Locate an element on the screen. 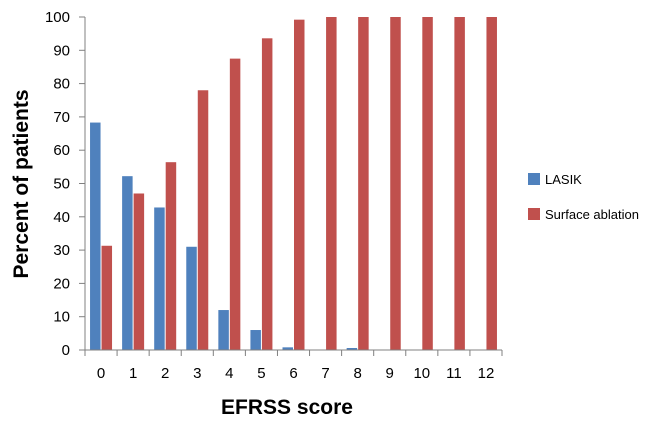 The image size is (657, 425). y-tick-label: 0 is located at coordinates (66, 350).